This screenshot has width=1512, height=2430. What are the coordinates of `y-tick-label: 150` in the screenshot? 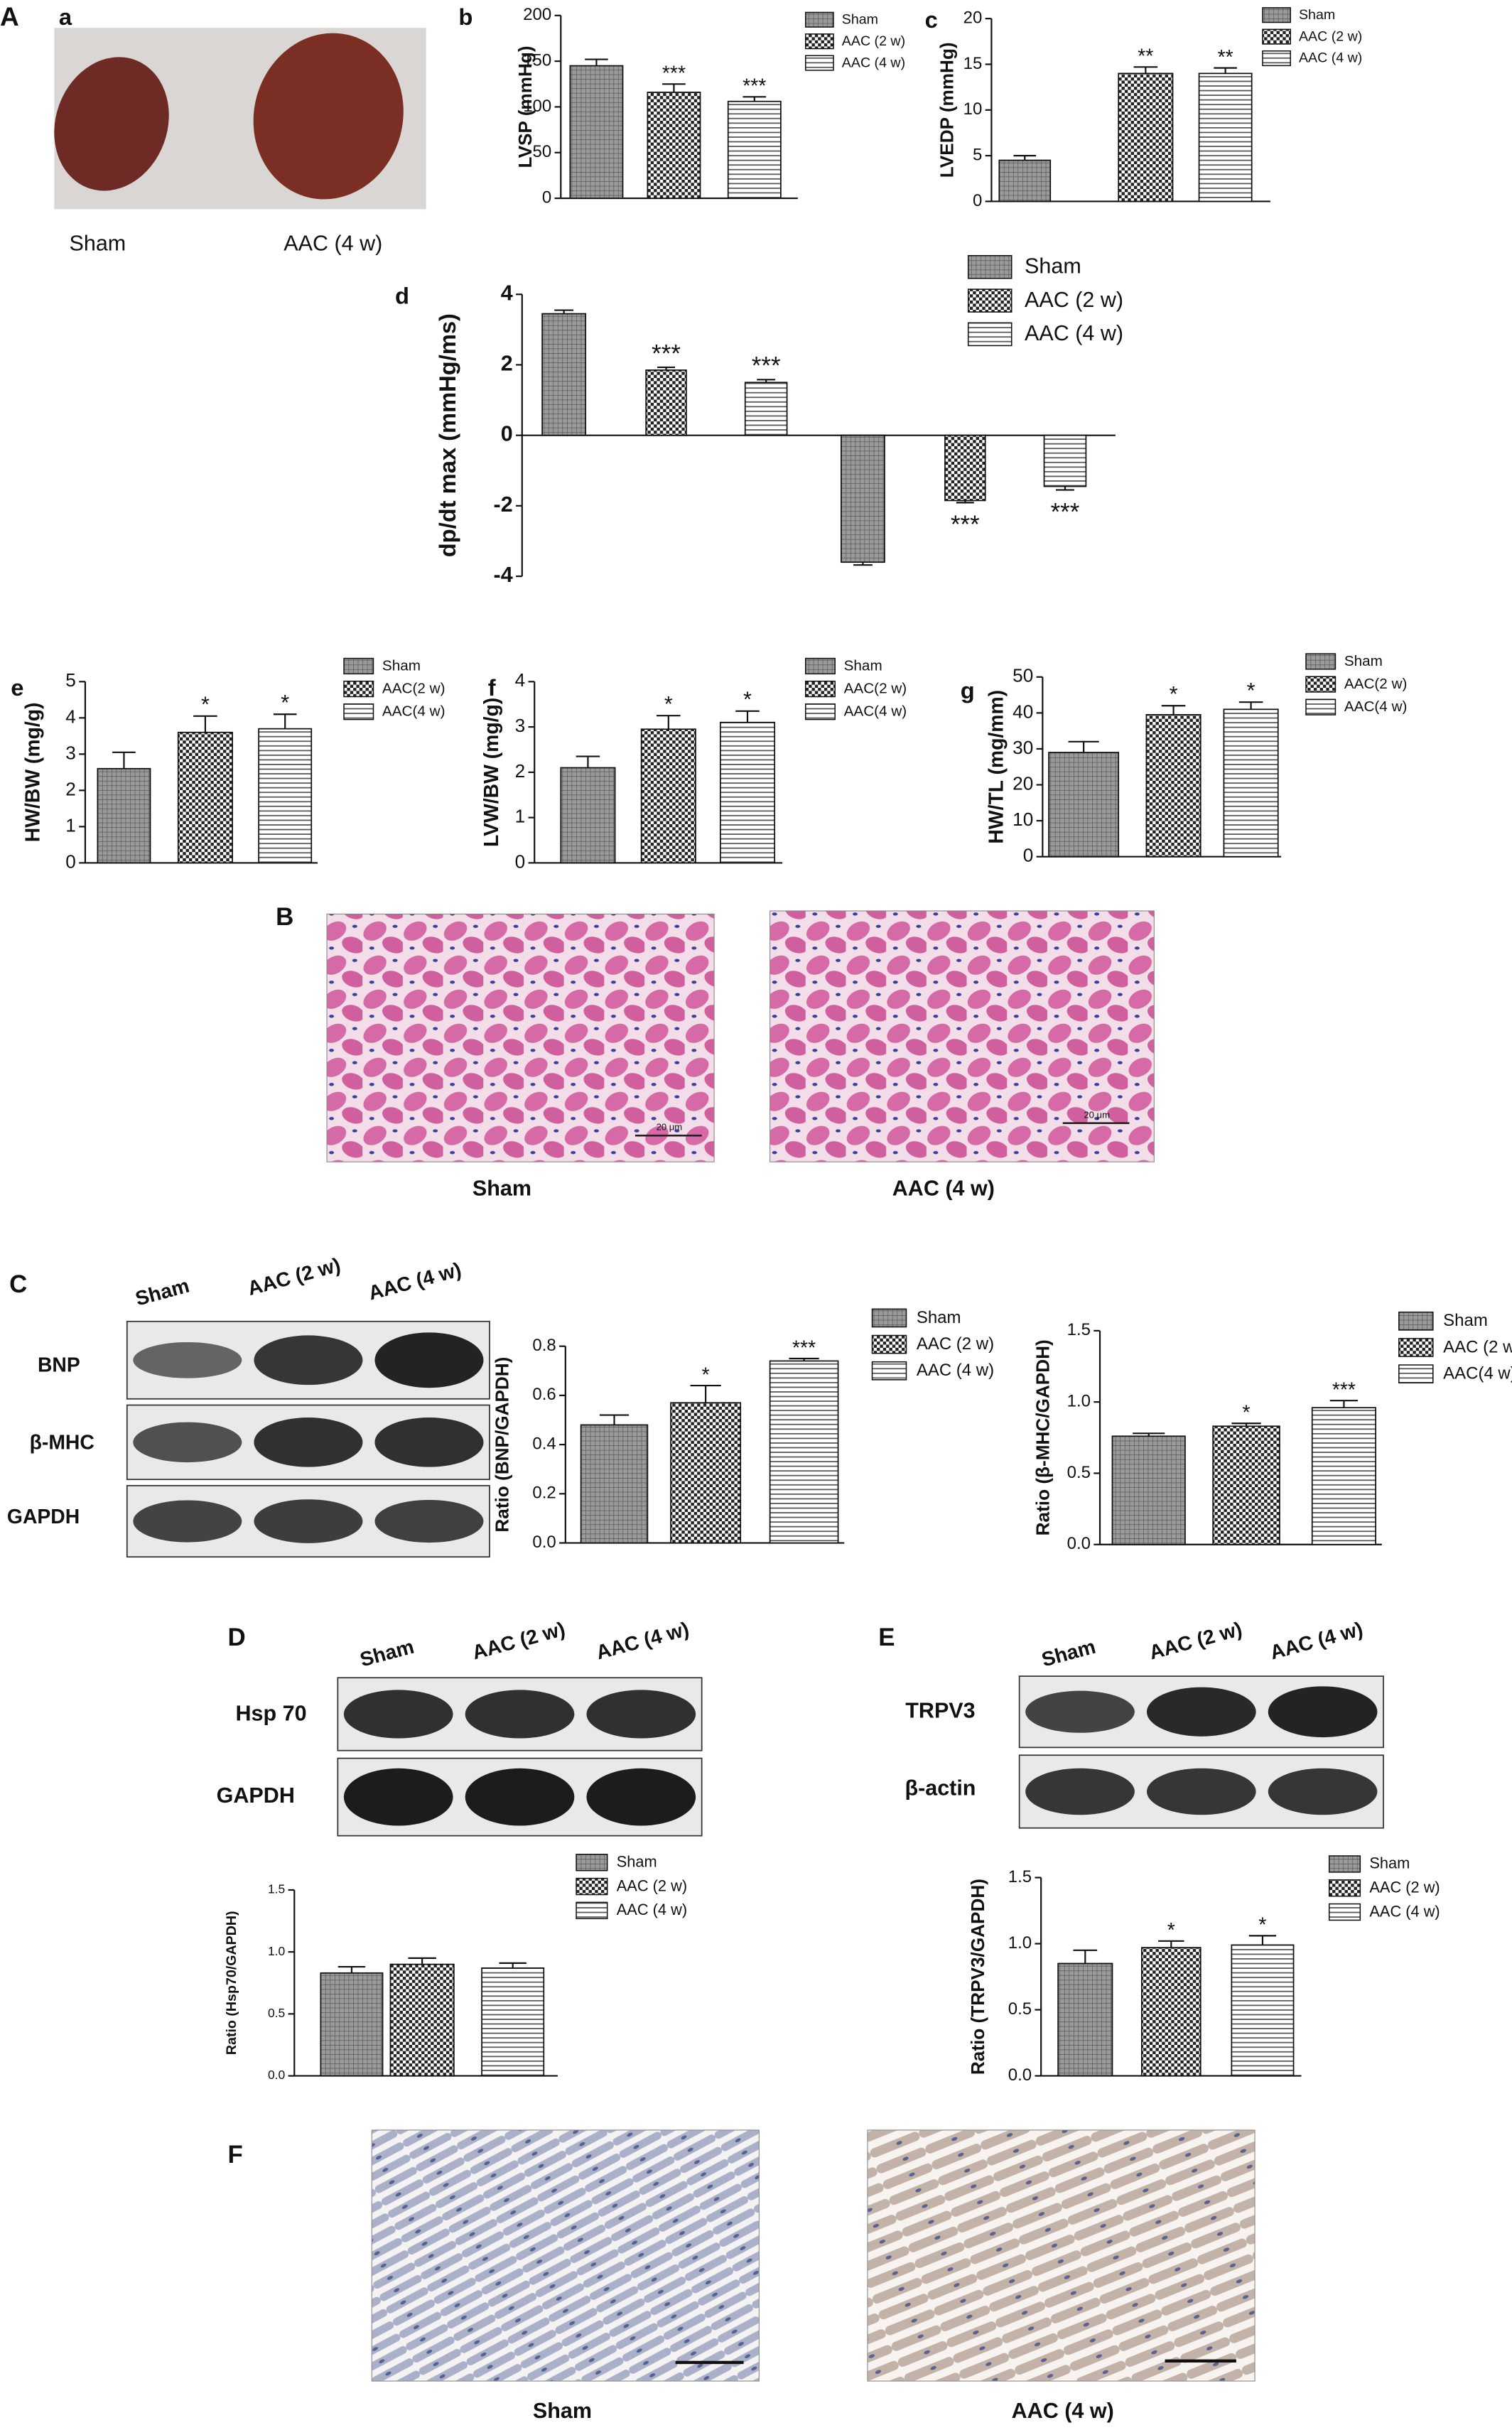 It's located at (537, 60).